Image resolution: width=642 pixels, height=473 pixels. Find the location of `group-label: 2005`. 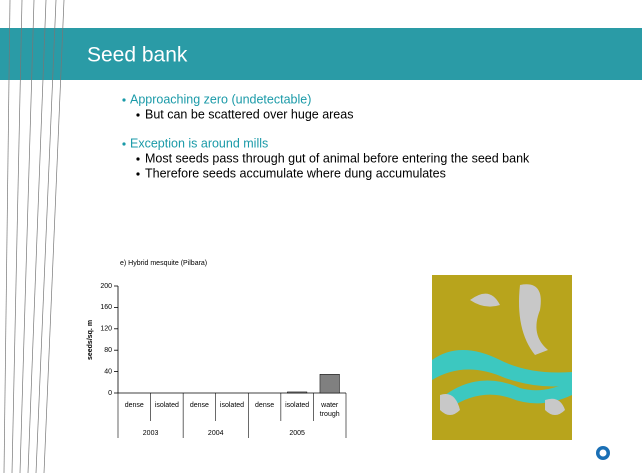

group-label: 2005 is located at coordinates (297, 433).